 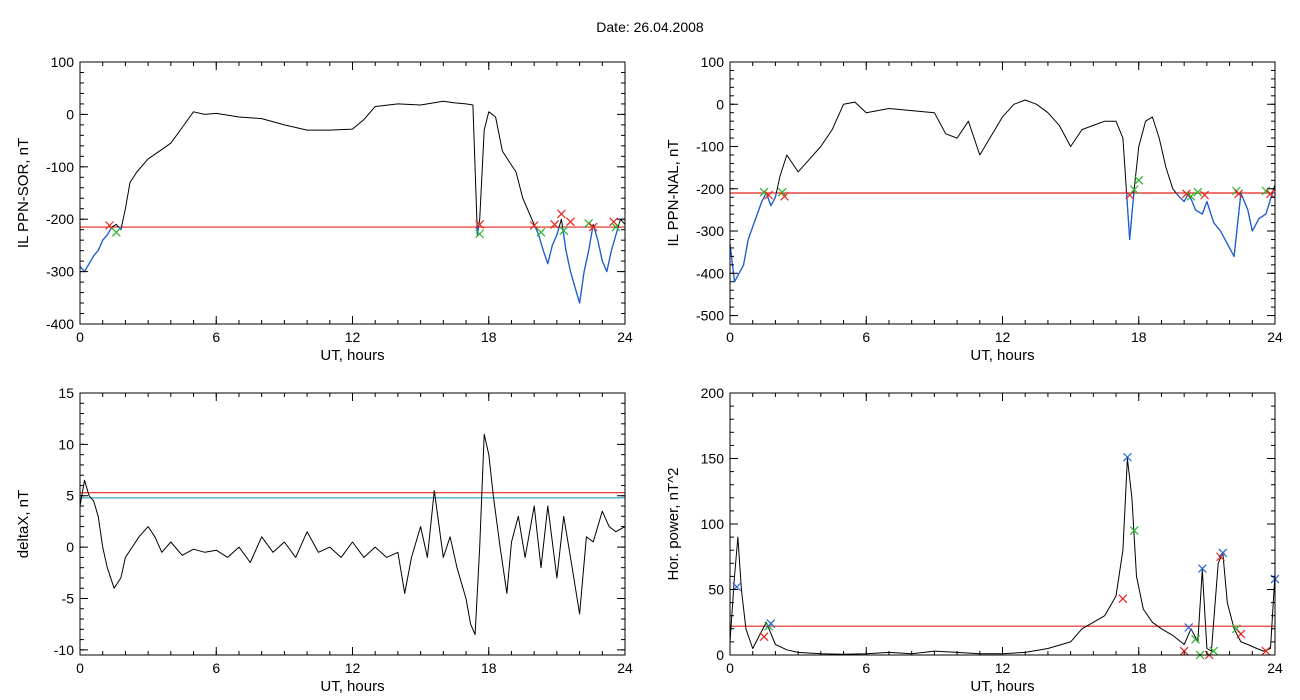 I want to click on y-tick-label: 15, so click(x=66, y=393).